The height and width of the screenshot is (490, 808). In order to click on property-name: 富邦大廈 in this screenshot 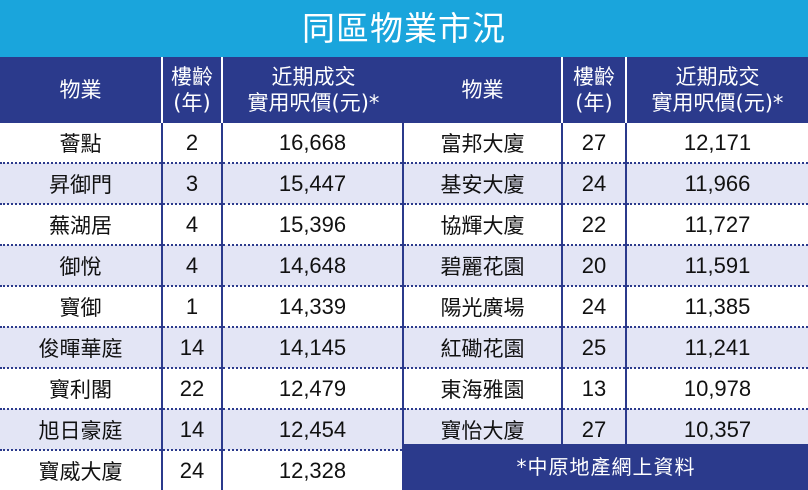, I will do `click(483, 143)`.